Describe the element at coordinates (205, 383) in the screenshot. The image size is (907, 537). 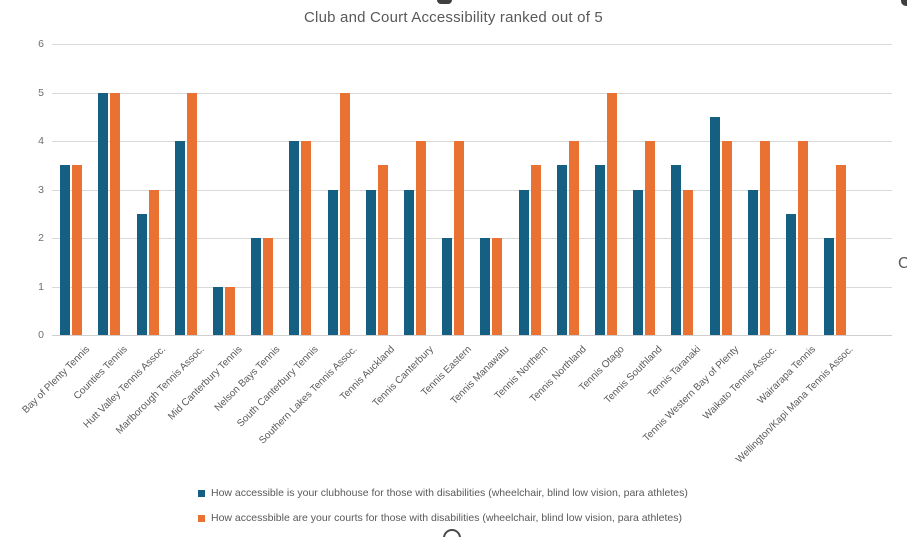
I see `x-axis-label: Mid Canterbury Tennis` at that location.